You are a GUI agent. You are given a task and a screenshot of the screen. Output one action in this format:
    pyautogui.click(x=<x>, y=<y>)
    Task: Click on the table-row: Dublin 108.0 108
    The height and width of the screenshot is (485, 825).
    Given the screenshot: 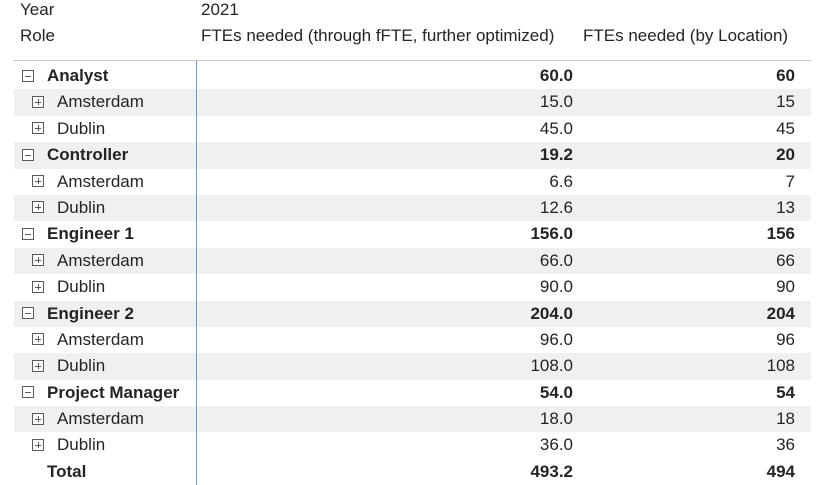 What is the action you would take?
    pyautogui.click(x=412, y=366)
    